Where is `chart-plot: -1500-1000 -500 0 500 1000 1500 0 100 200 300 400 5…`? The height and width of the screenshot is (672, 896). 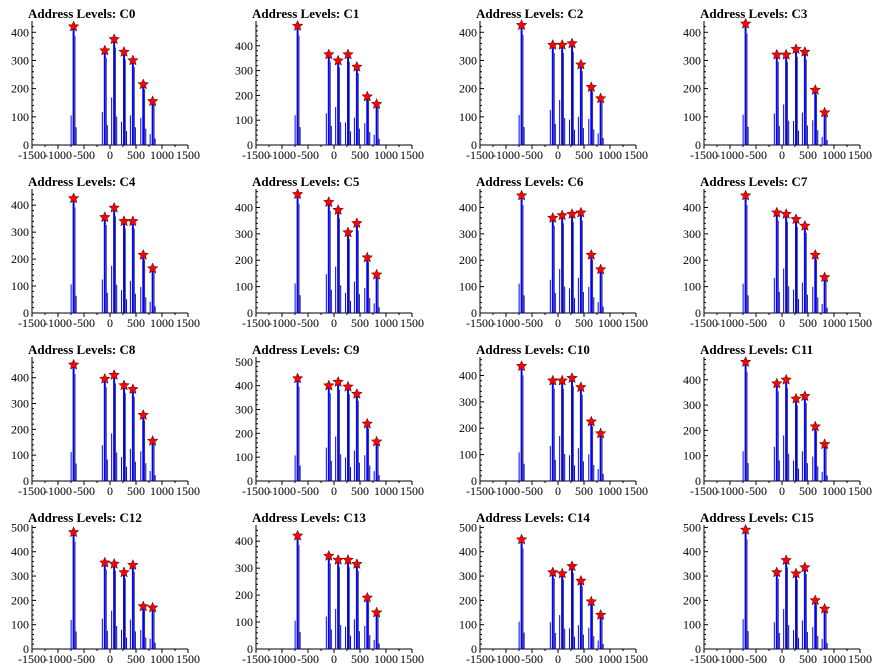 chart-plot: -1500-1000 -500 0 500 1000 1500 0 100 200 300 400 5… is located at coordinates (553, 593).